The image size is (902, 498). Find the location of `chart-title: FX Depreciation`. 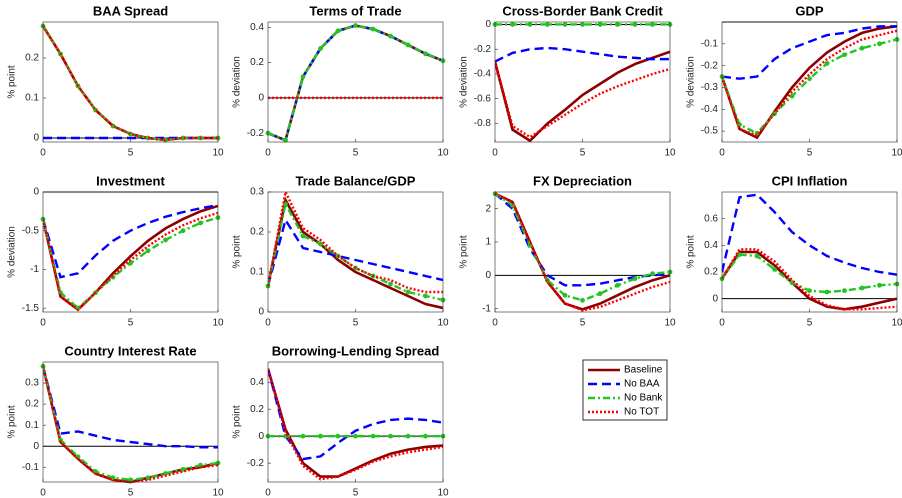

chart-title: FX Depreciation is located at coordinates (582, 180).